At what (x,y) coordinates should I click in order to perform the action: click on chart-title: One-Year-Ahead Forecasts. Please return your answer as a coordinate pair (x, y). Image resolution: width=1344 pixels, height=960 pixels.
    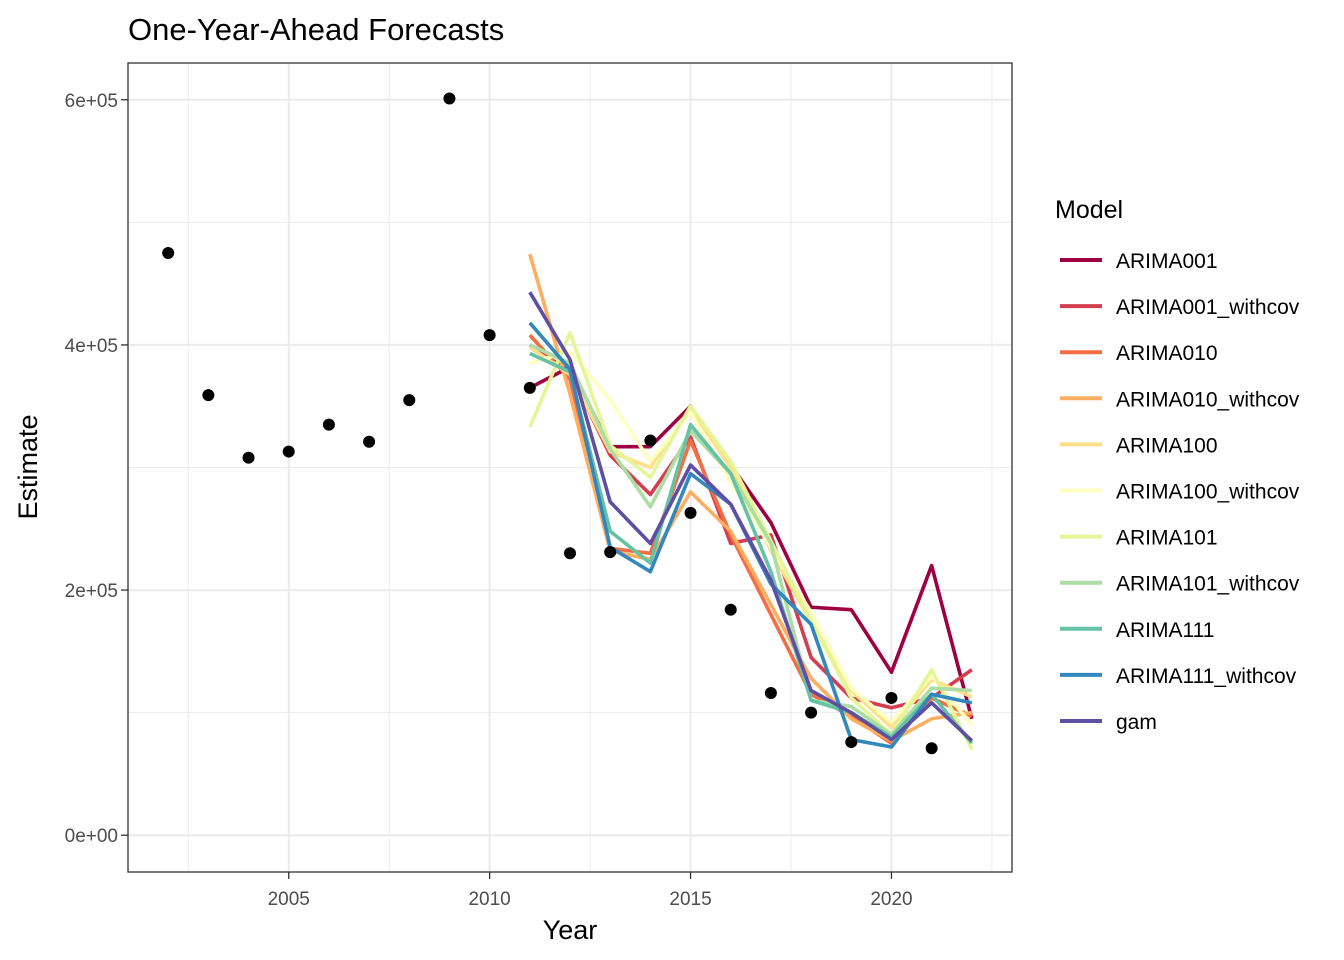
    Looking at the image, I should click on (316, 29).